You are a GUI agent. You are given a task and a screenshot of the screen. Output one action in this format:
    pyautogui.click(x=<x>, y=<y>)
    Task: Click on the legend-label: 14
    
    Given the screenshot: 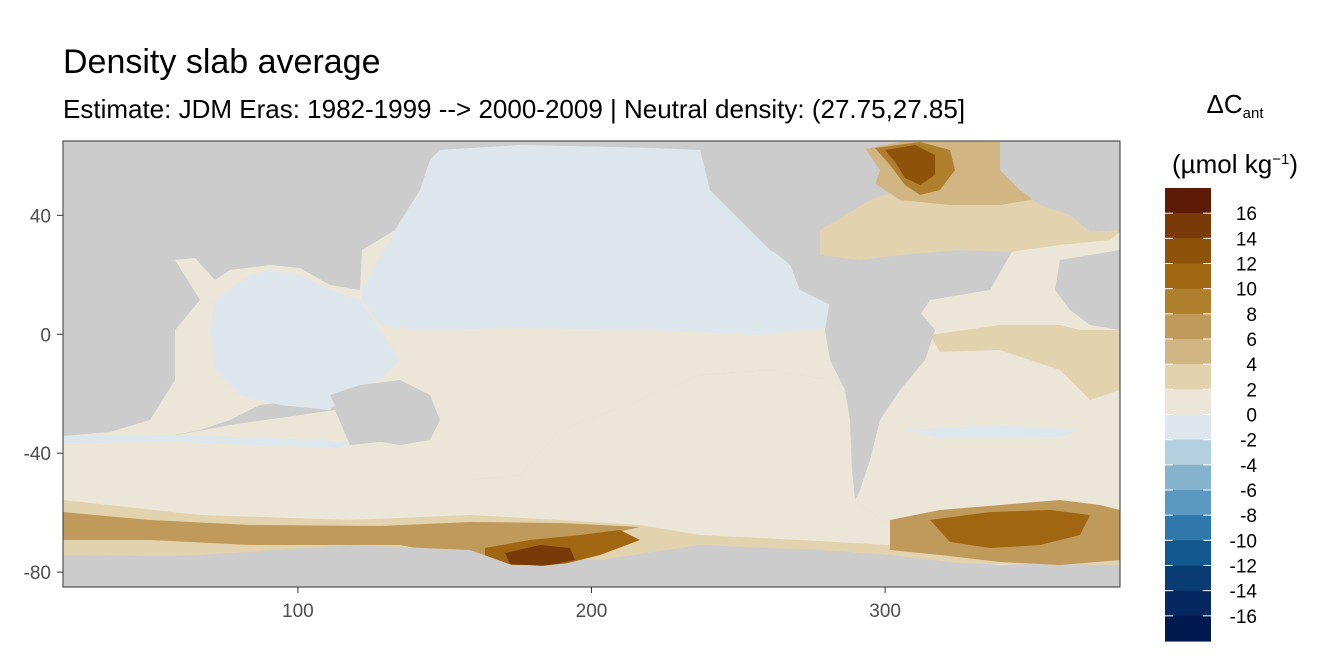 What is the action you would take?
    pyautogui.click(x=1247, y=239)
    